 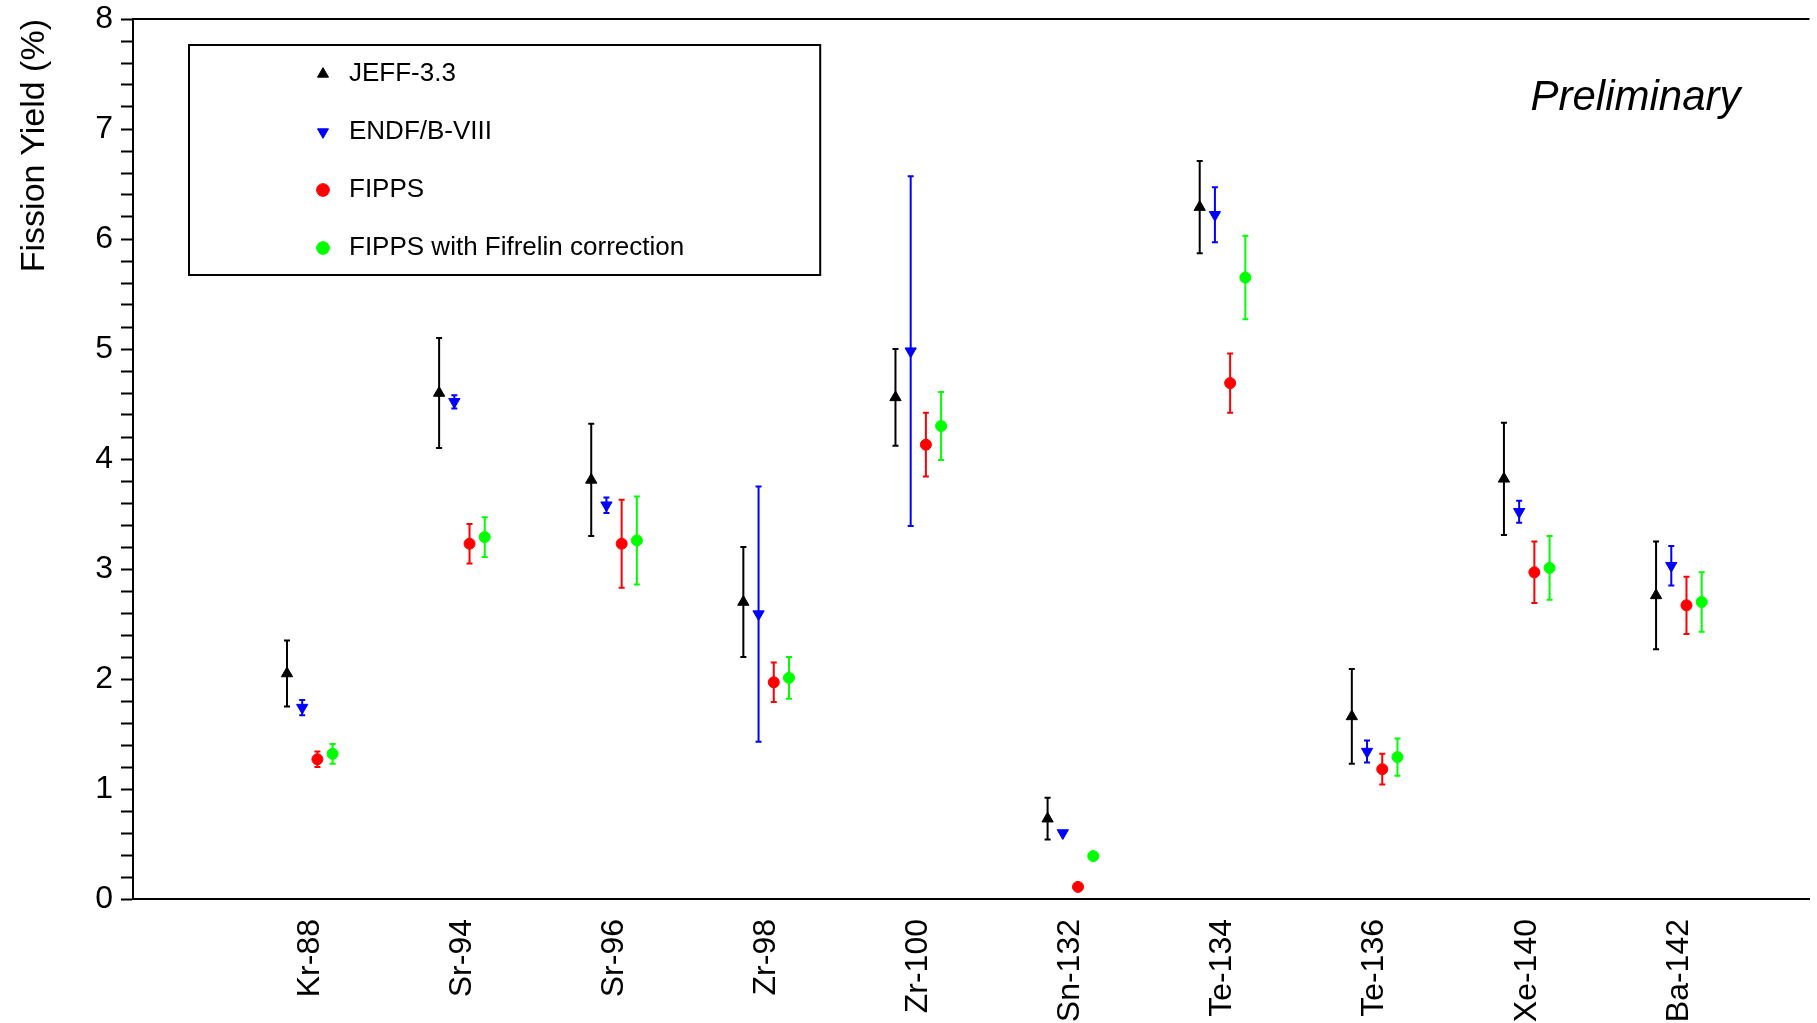 I want to click on x-tick-label: Zr-98, so click(x=764, y=957).